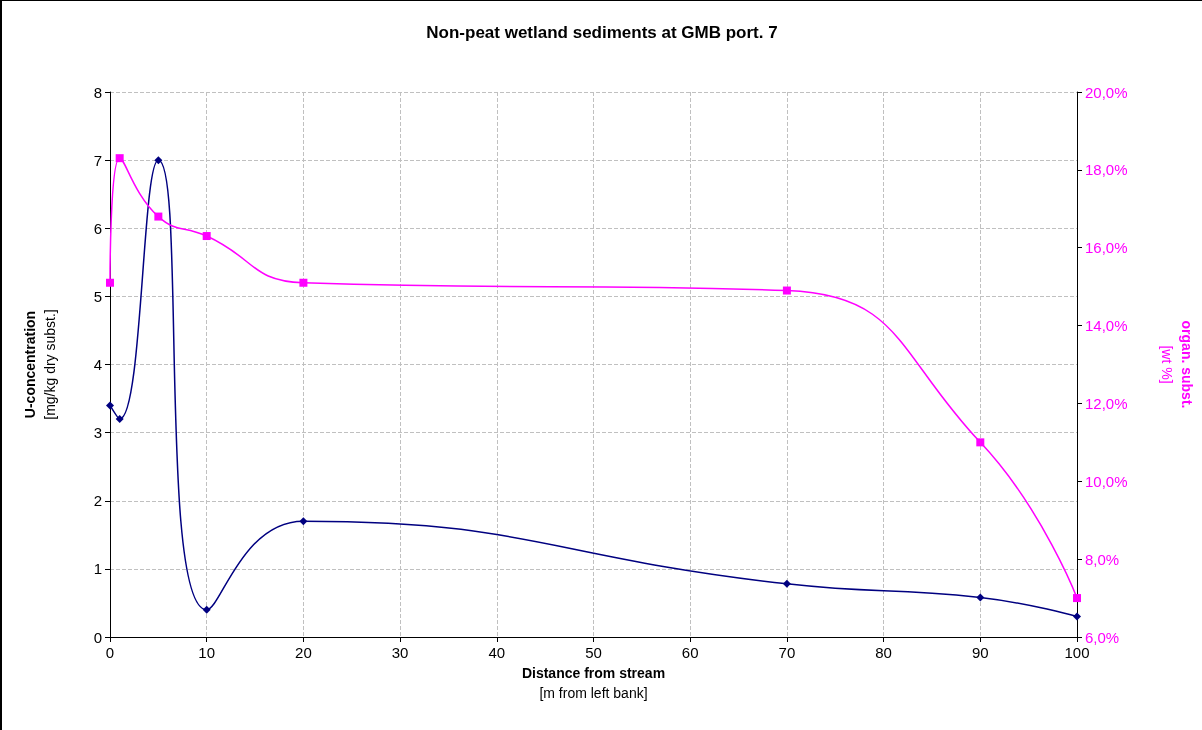 The height and width of the screenshot is (730, 1202). What do you see at coordinates (1102, 637) in the screenshot?
I see `y2-tick-label: 6,0%` at bounding box center [1102, 637].